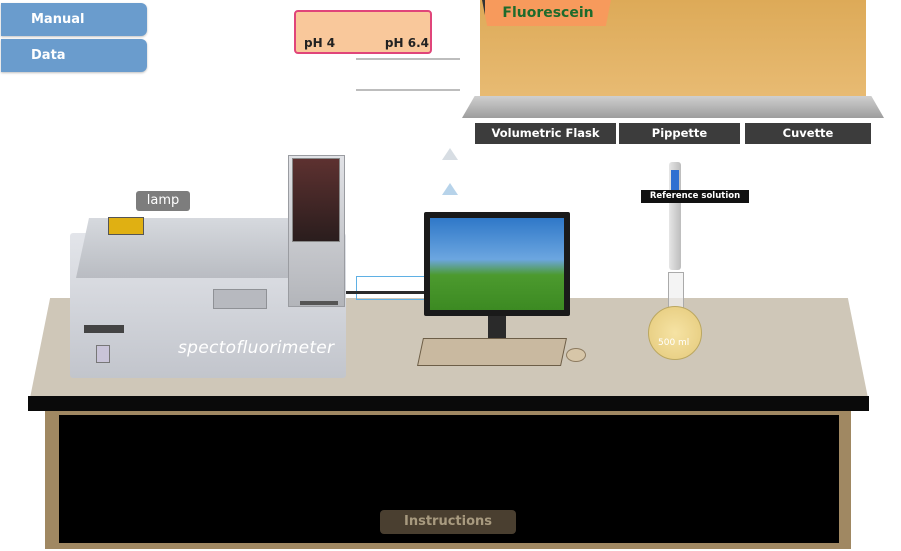  Describe the element at coordinates (406, 43) in the screenshot. I see `ph-right-label: pH 6.4` at that location.